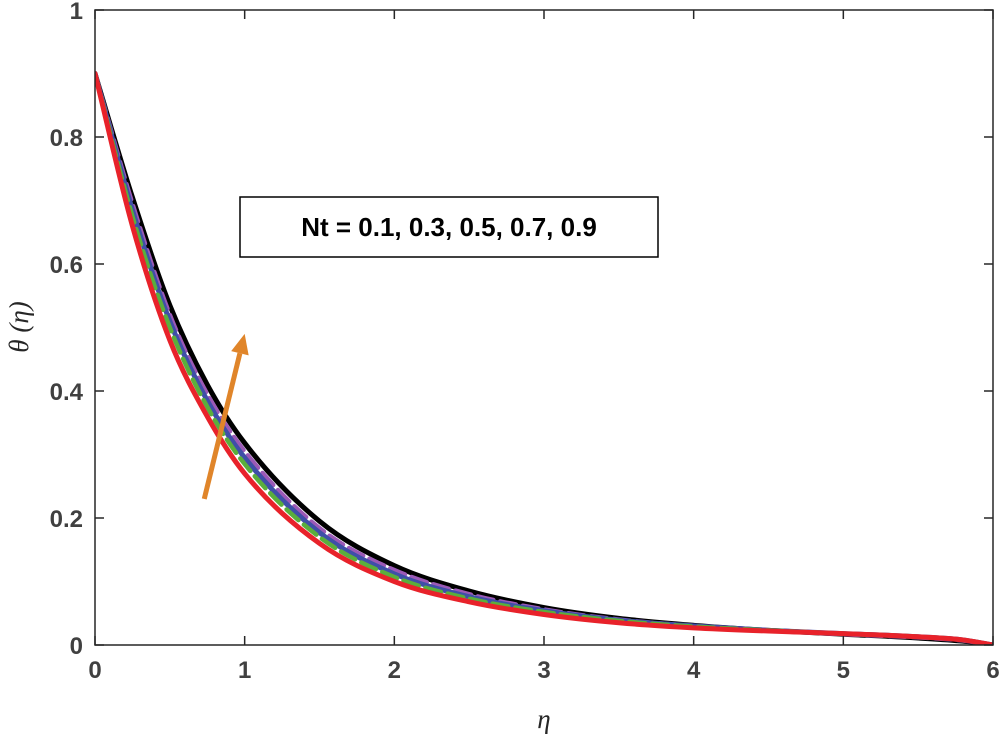 Image resolution: width=1000 pixels, height=745 pixels. Describe the element at coordinates (67, 392) in the screenshot. I see `y-tick-label: 0.4` at that location.